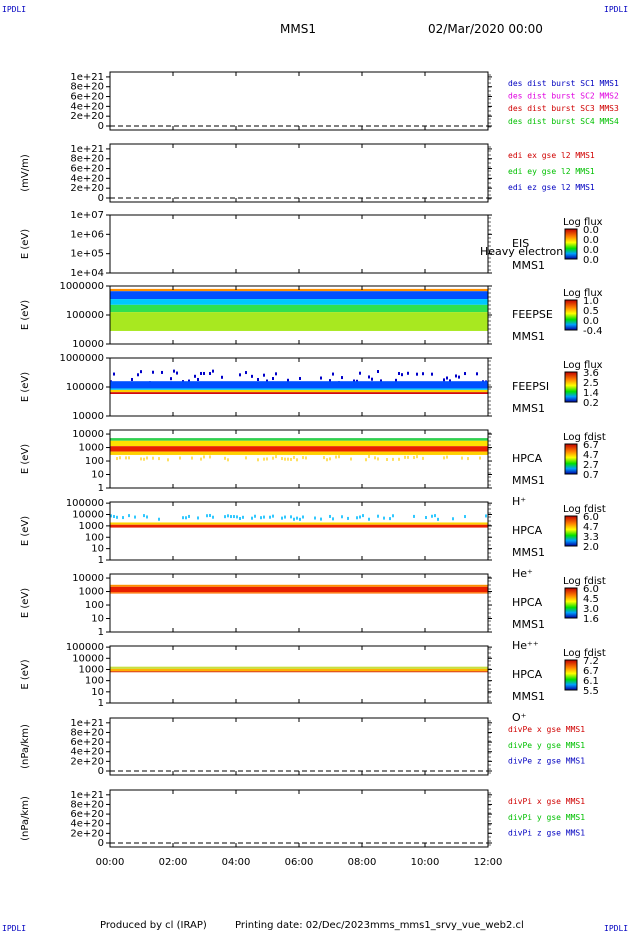 The width and height of the screenshot is (630, 934). I want to click on colorbar-title: Log flux, so click(583, 222).